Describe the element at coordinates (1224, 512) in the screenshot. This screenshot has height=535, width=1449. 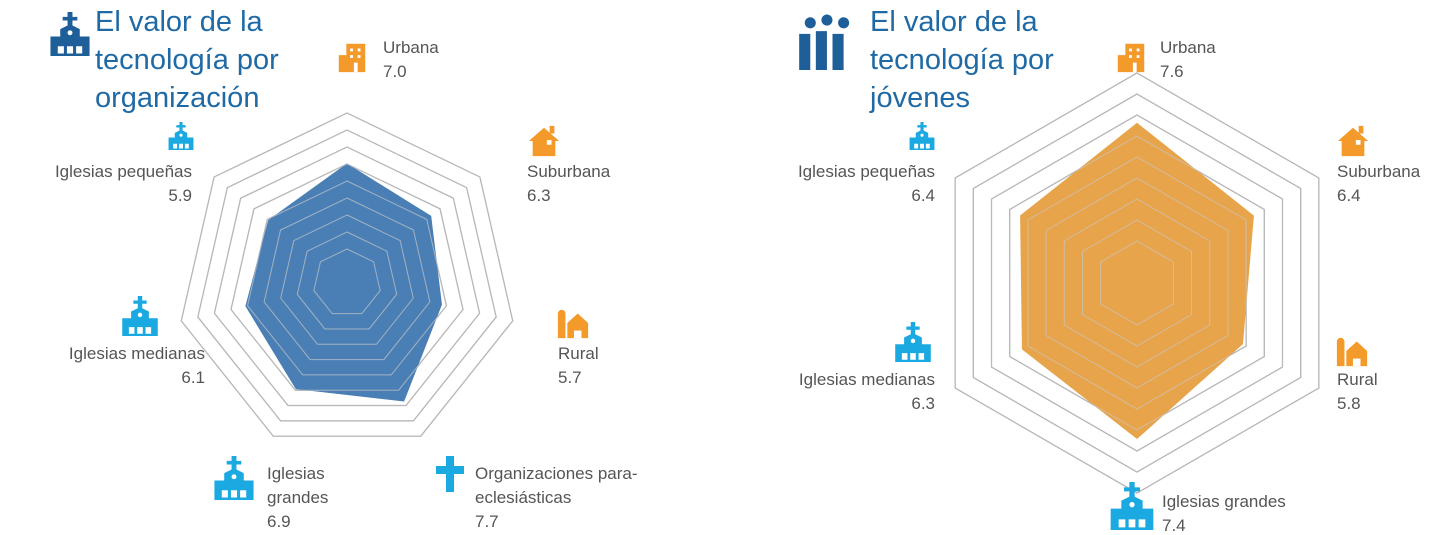
I see `axis-label: Iglesias grandes 7.4` at that location.